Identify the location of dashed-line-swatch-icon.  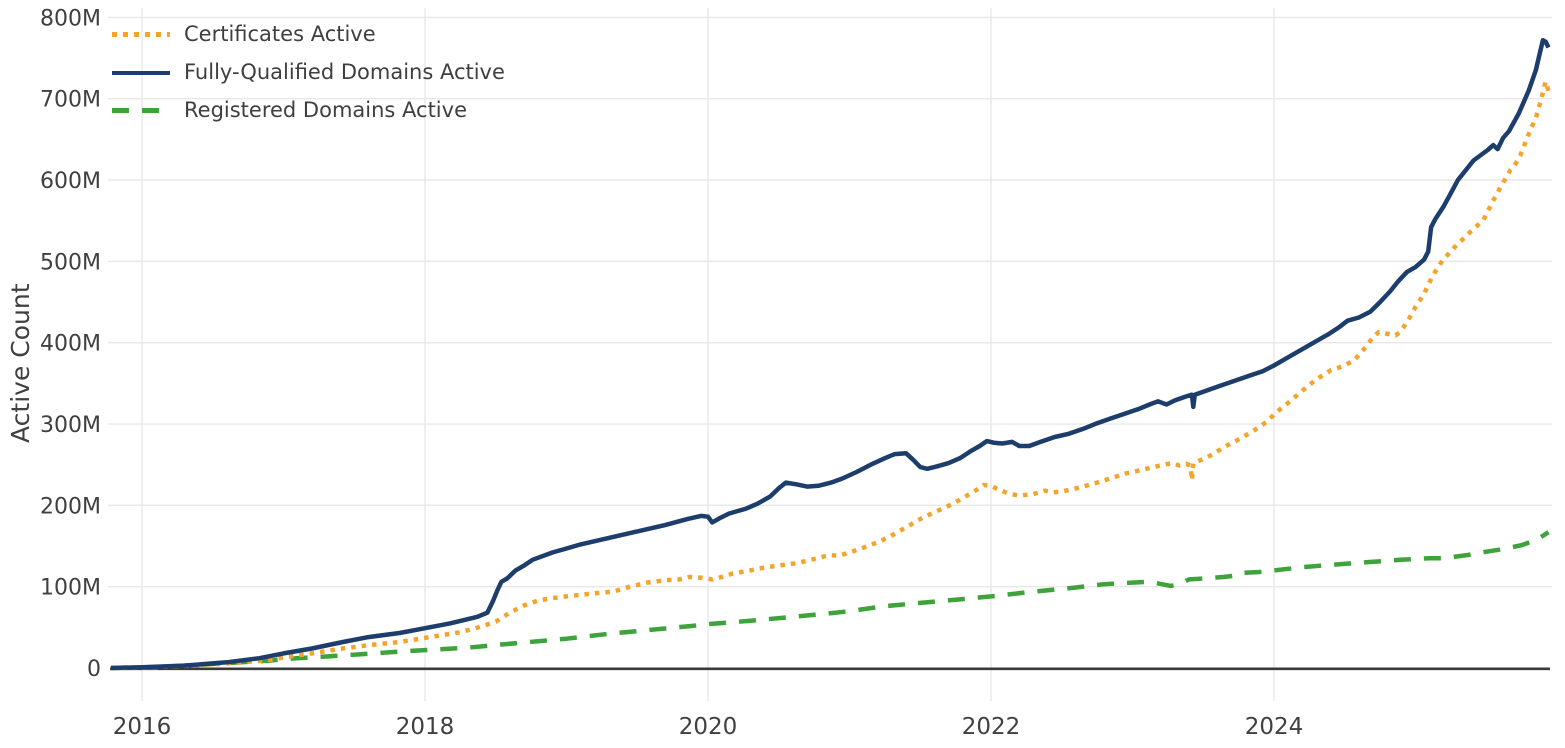
(141, 110).